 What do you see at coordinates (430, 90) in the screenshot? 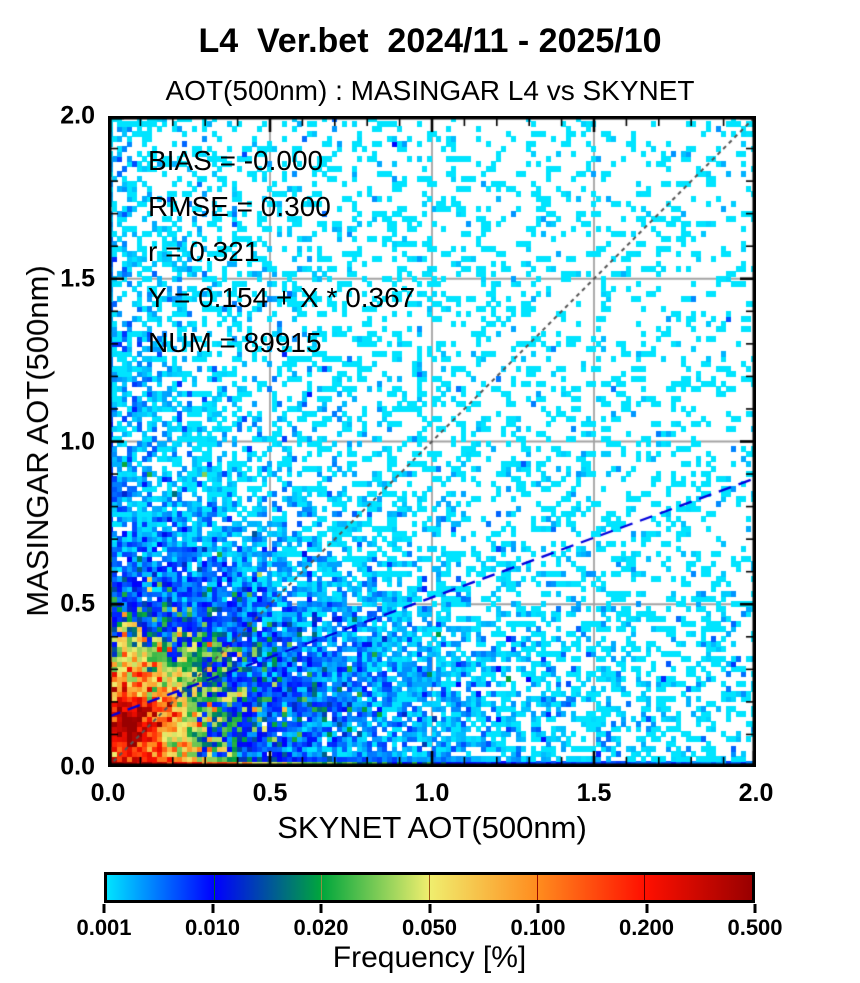
I see `chart-subtitle: AOT(500nm) : MASINGAR L4 vs SKYNET` at bounding box center [430, 90].